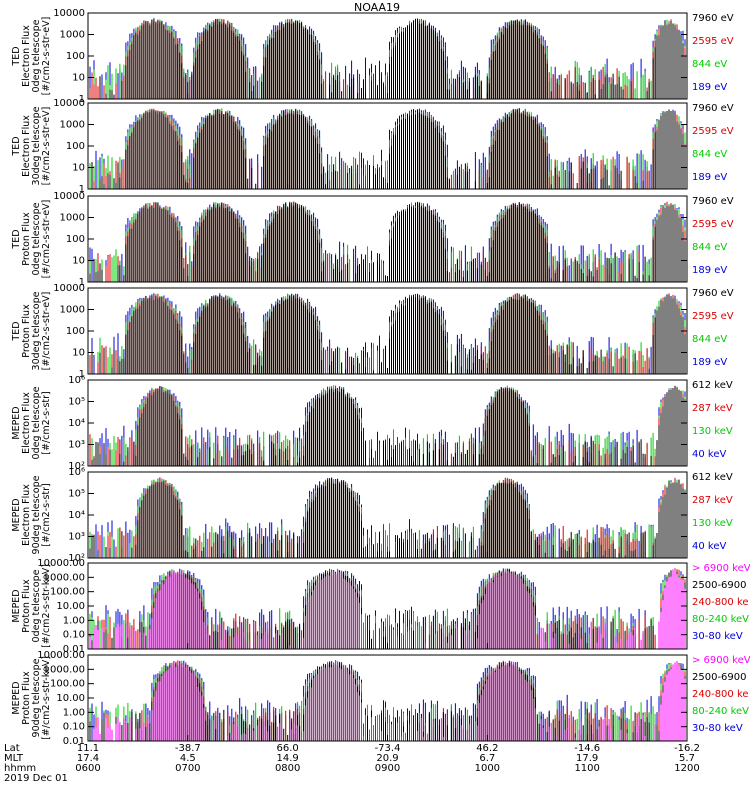 This screenshot has width=750, height=800. Describe the element at coordinates (14, 758) in the screenshot. I see `row-label-mlt: MLT` at that location.